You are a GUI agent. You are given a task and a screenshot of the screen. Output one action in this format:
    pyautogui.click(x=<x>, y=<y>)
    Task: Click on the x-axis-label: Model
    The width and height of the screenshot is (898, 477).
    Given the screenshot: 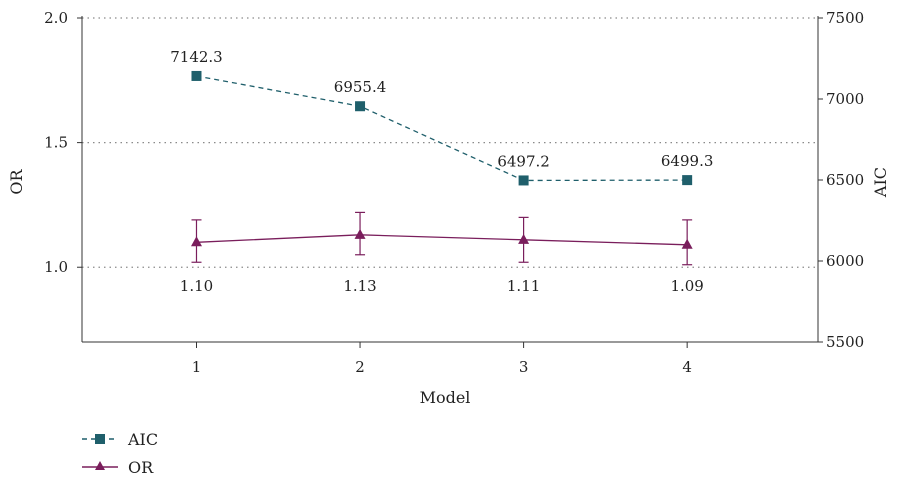 What is the action you would take?
    pyautogui.click(x=445, y=397)
    